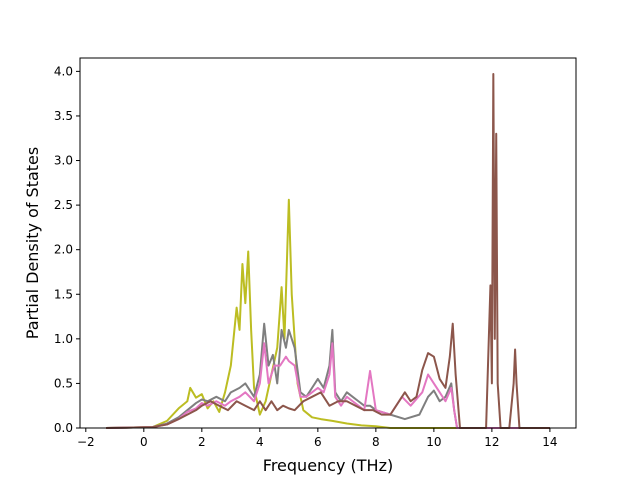  What do you see at coordinates (63, 116) in the screenshot?
I see `y-tick-label: 3.5` at bounding box center [63, 116].